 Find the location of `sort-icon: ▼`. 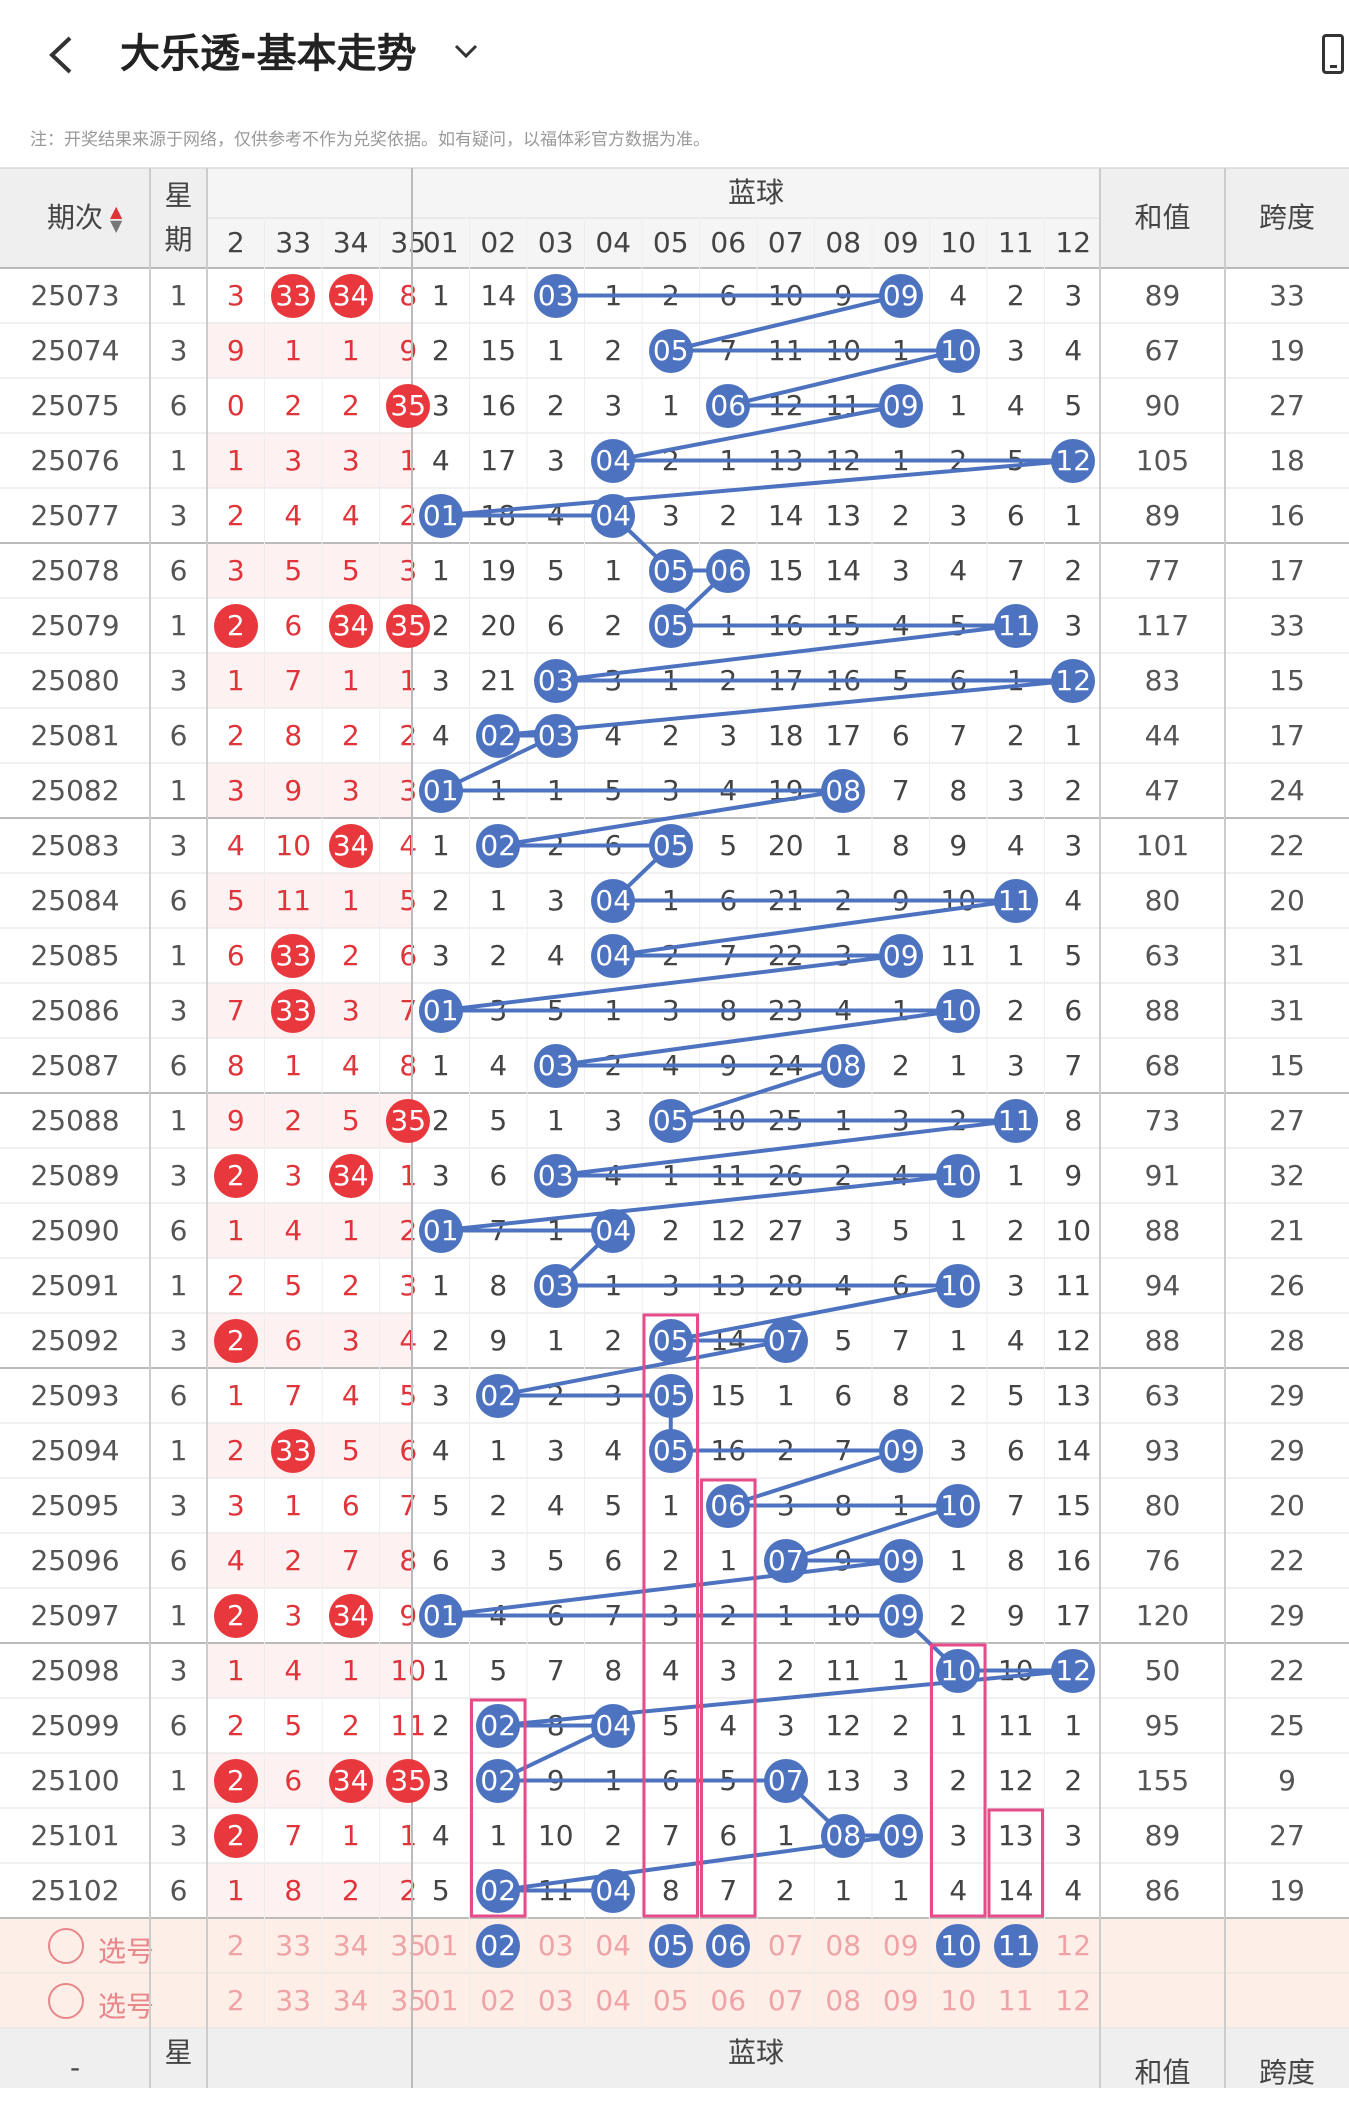

sort-icon: ▼ is located at coordinates (116, 225).